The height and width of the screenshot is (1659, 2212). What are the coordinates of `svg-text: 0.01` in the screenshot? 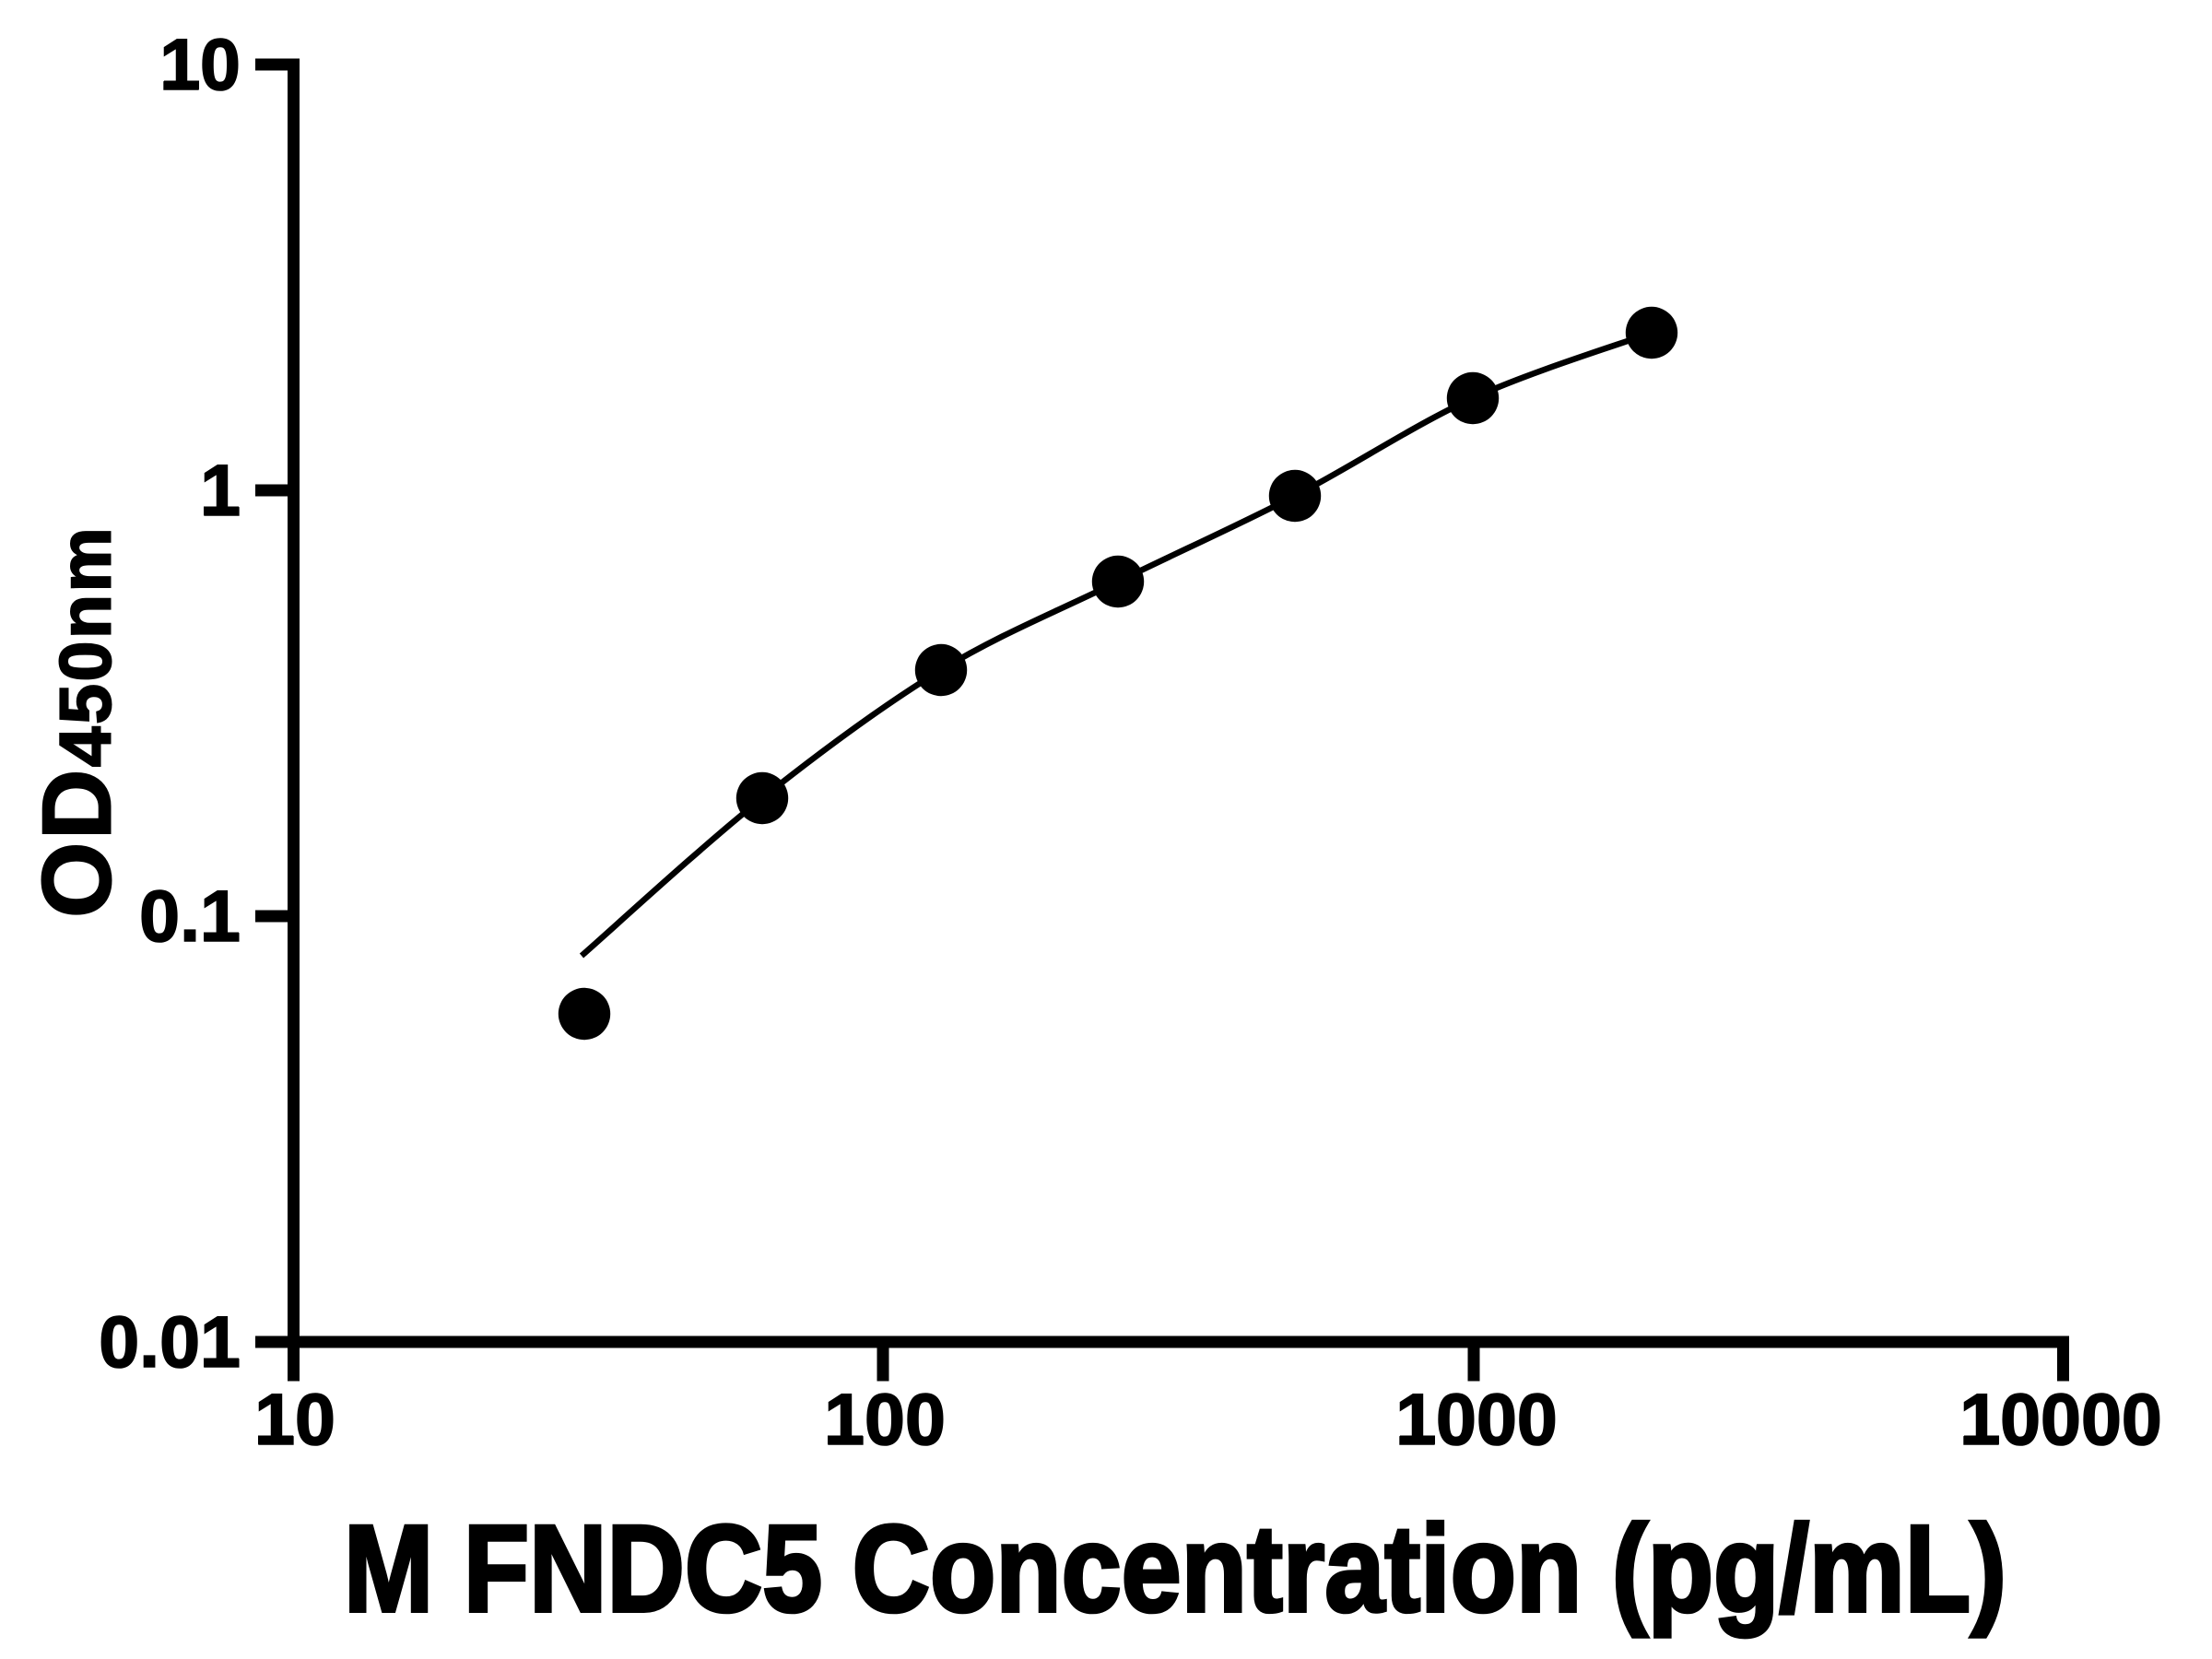 It's located at (170, 1341).